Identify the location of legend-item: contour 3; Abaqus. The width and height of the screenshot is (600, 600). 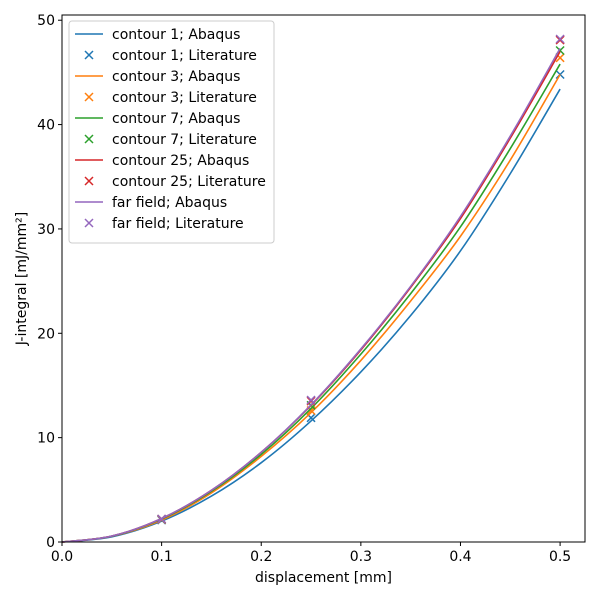
(157, 77).